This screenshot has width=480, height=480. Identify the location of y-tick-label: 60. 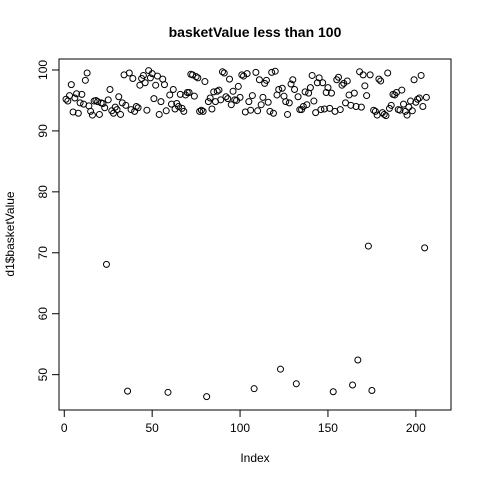
(43, 314).